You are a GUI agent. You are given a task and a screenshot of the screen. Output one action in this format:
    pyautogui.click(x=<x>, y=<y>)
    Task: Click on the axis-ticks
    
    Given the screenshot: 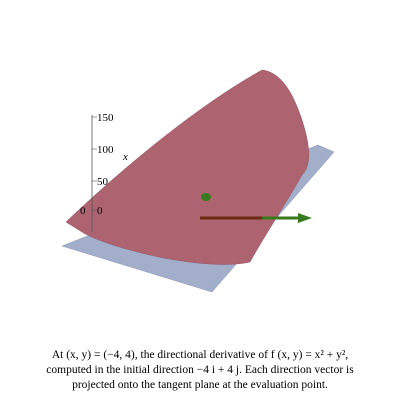 What is the action you would take?
    pyautogui.click(x=94, y=163)
    